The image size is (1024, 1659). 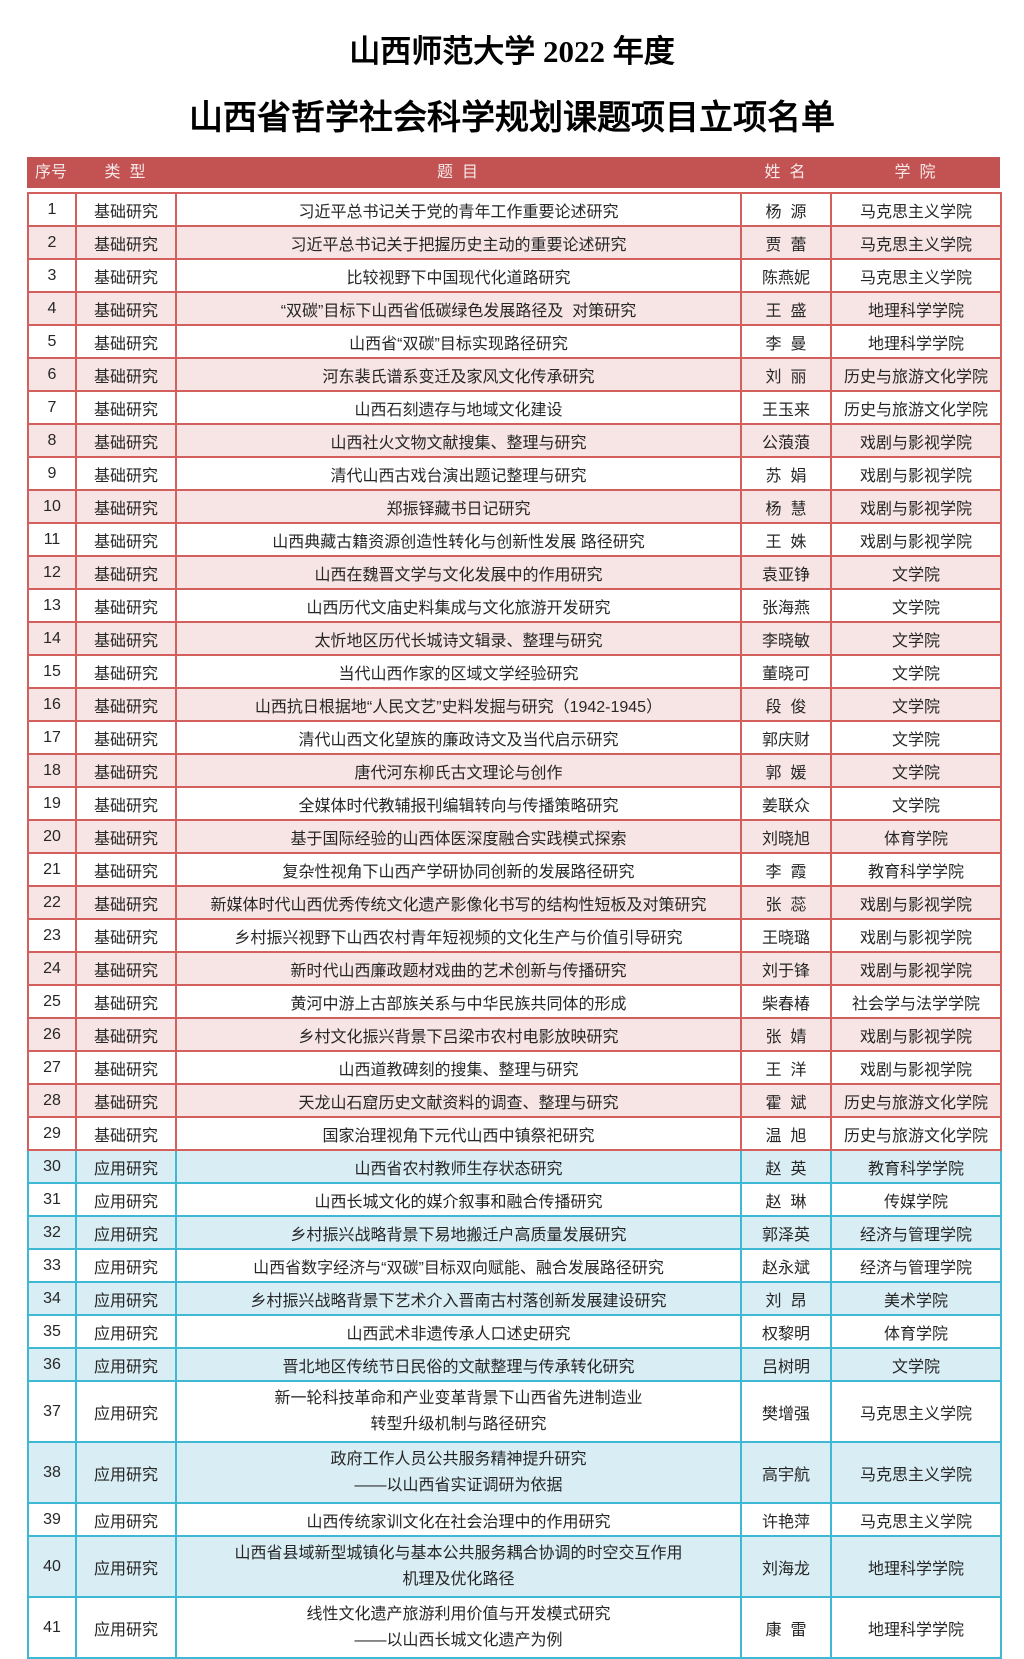 What do you see at coordinates (458, 1001) in the screenshot?
I see `cell-project-title: 黄河中游上古部族关系与中华民族共同体的形成` at bounding box center [458, 1001].